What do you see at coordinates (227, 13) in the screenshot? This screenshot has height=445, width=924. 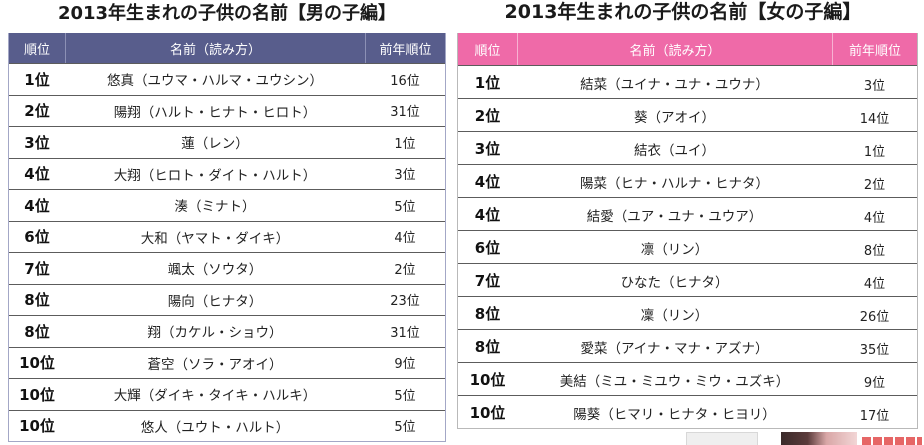 I see `boys-table-title: 2013年生まれの子供の名前【男の子編】` at bounding box center [227, 13].